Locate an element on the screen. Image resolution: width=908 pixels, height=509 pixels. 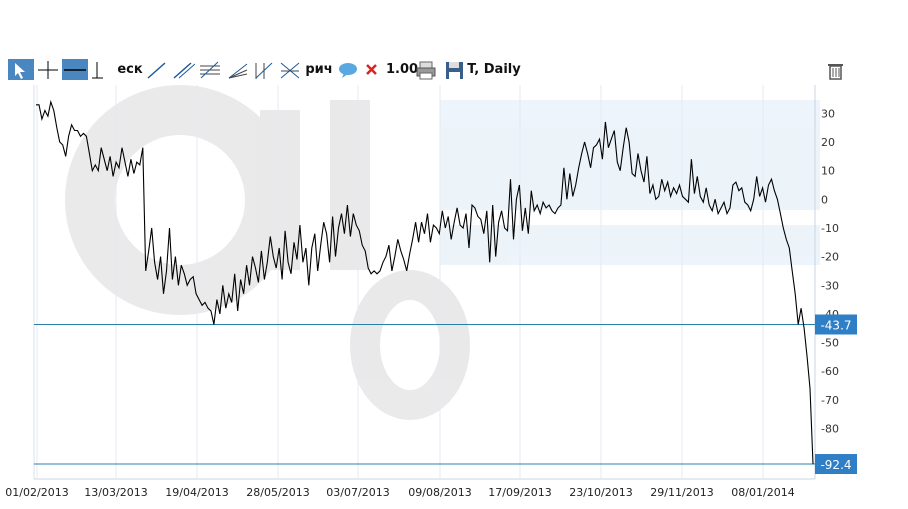
trend-line-icon is located at coordinates (157, 70).